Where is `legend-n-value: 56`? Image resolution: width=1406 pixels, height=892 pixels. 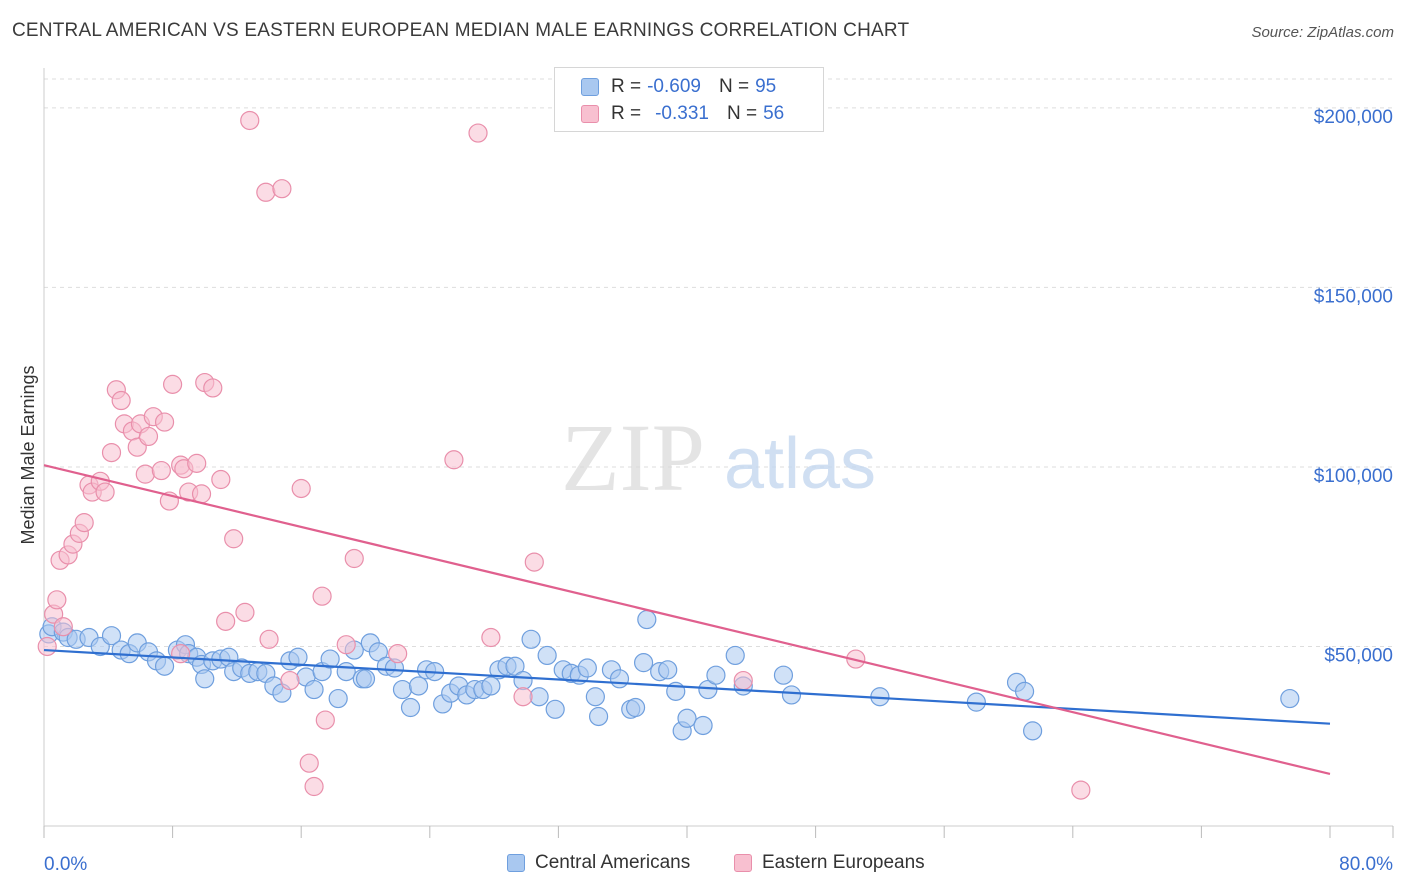 legend-n-value: 56 is located at coordinates (774, 113).